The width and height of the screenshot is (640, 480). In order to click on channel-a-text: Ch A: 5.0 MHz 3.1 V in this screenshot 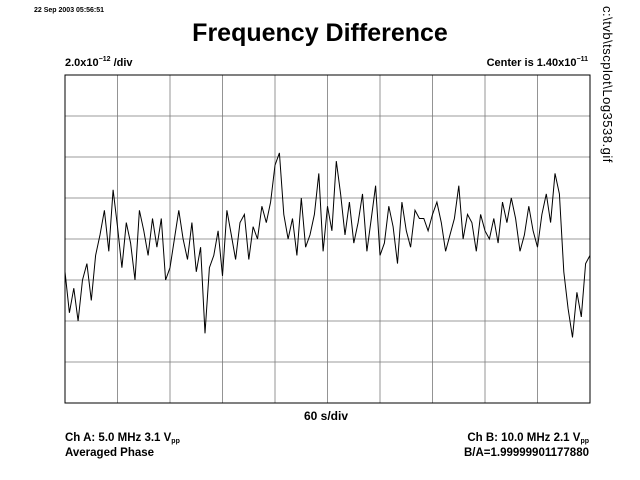, I will do `click(118, 438)`.